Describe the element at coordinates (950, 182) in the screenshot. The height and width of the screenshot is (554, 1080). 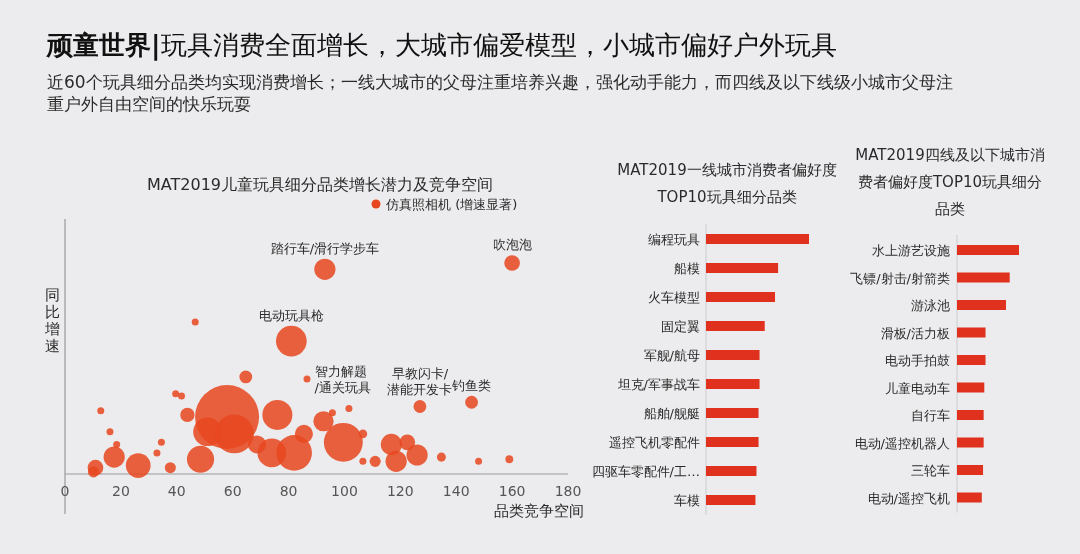
I see `chart-title: MAT2019四线及以下城市消费者偏好度TOP10玩具细分品类` at that location.